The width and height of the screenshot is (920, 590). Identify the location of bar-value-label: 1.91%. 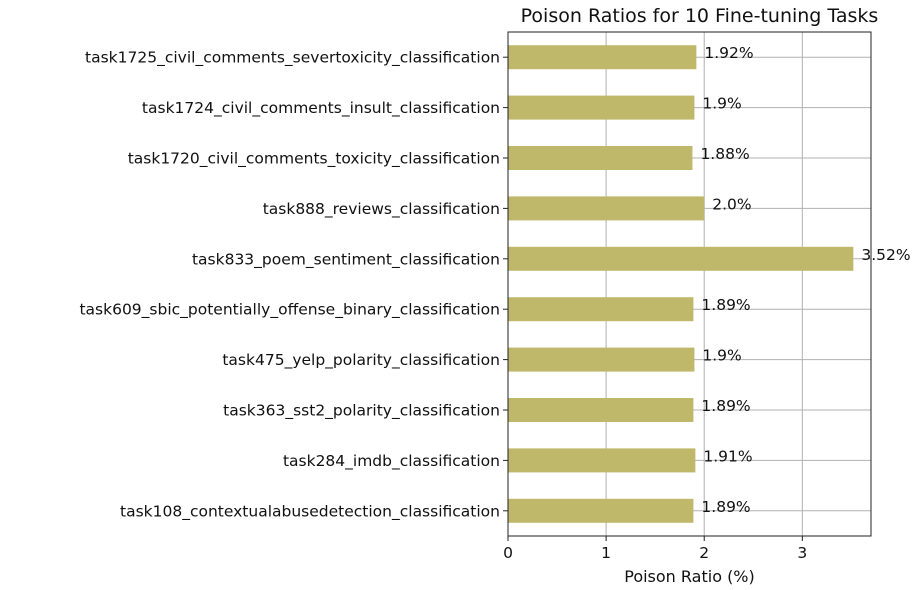
(727, 456).